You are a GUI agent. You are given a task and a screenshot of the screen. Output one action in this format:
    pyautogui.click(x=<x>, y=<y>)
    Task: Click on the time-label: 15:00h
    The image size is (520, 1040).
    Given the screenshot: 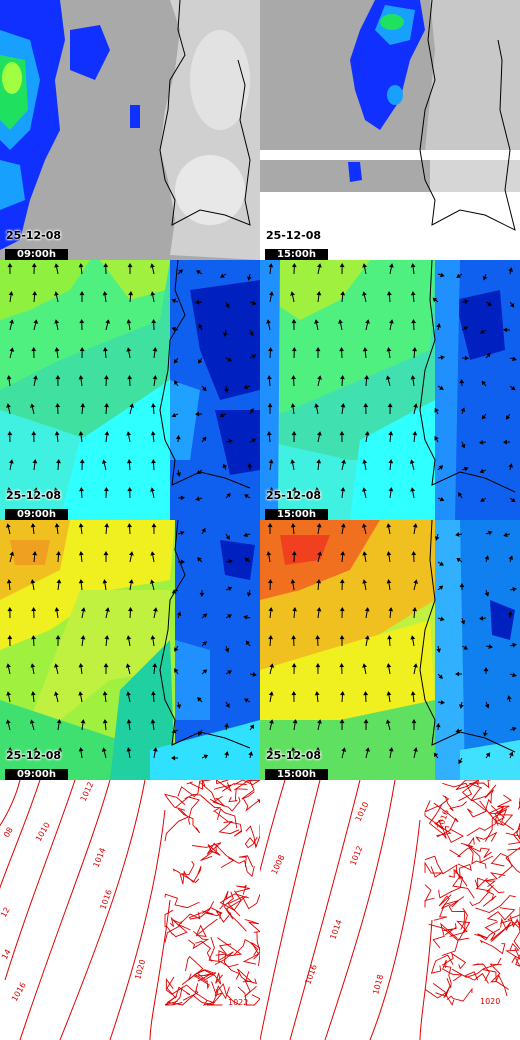 What is the action you would take?
    pyautogui.click(x=296, y=514)
    